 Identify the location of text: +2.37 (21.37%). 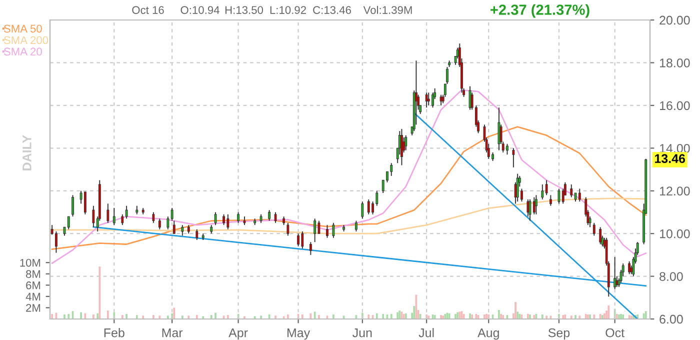
(540, 11).